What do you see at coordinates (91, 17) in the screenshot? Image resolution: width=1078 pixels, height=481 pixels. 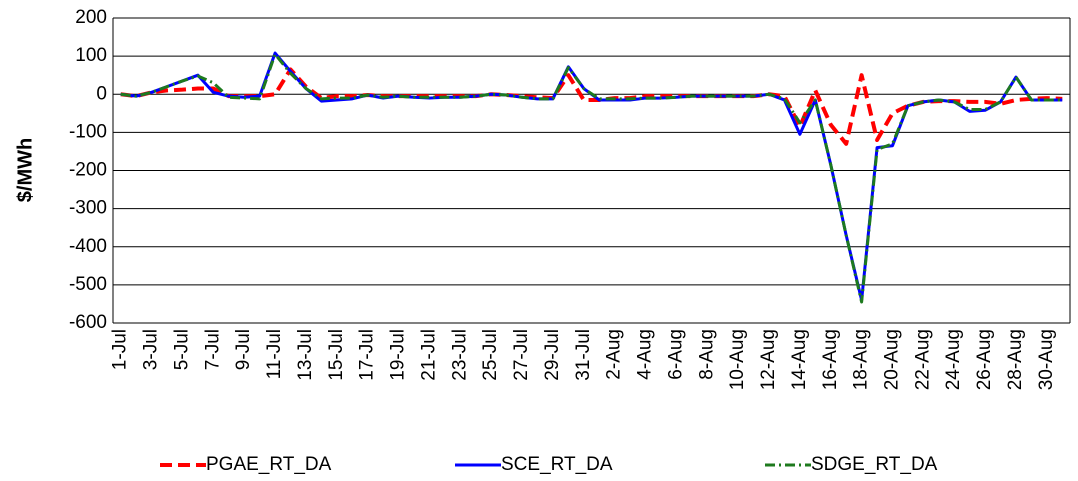 I see `y-tick-label: 200` at bounding box center [91, 17].